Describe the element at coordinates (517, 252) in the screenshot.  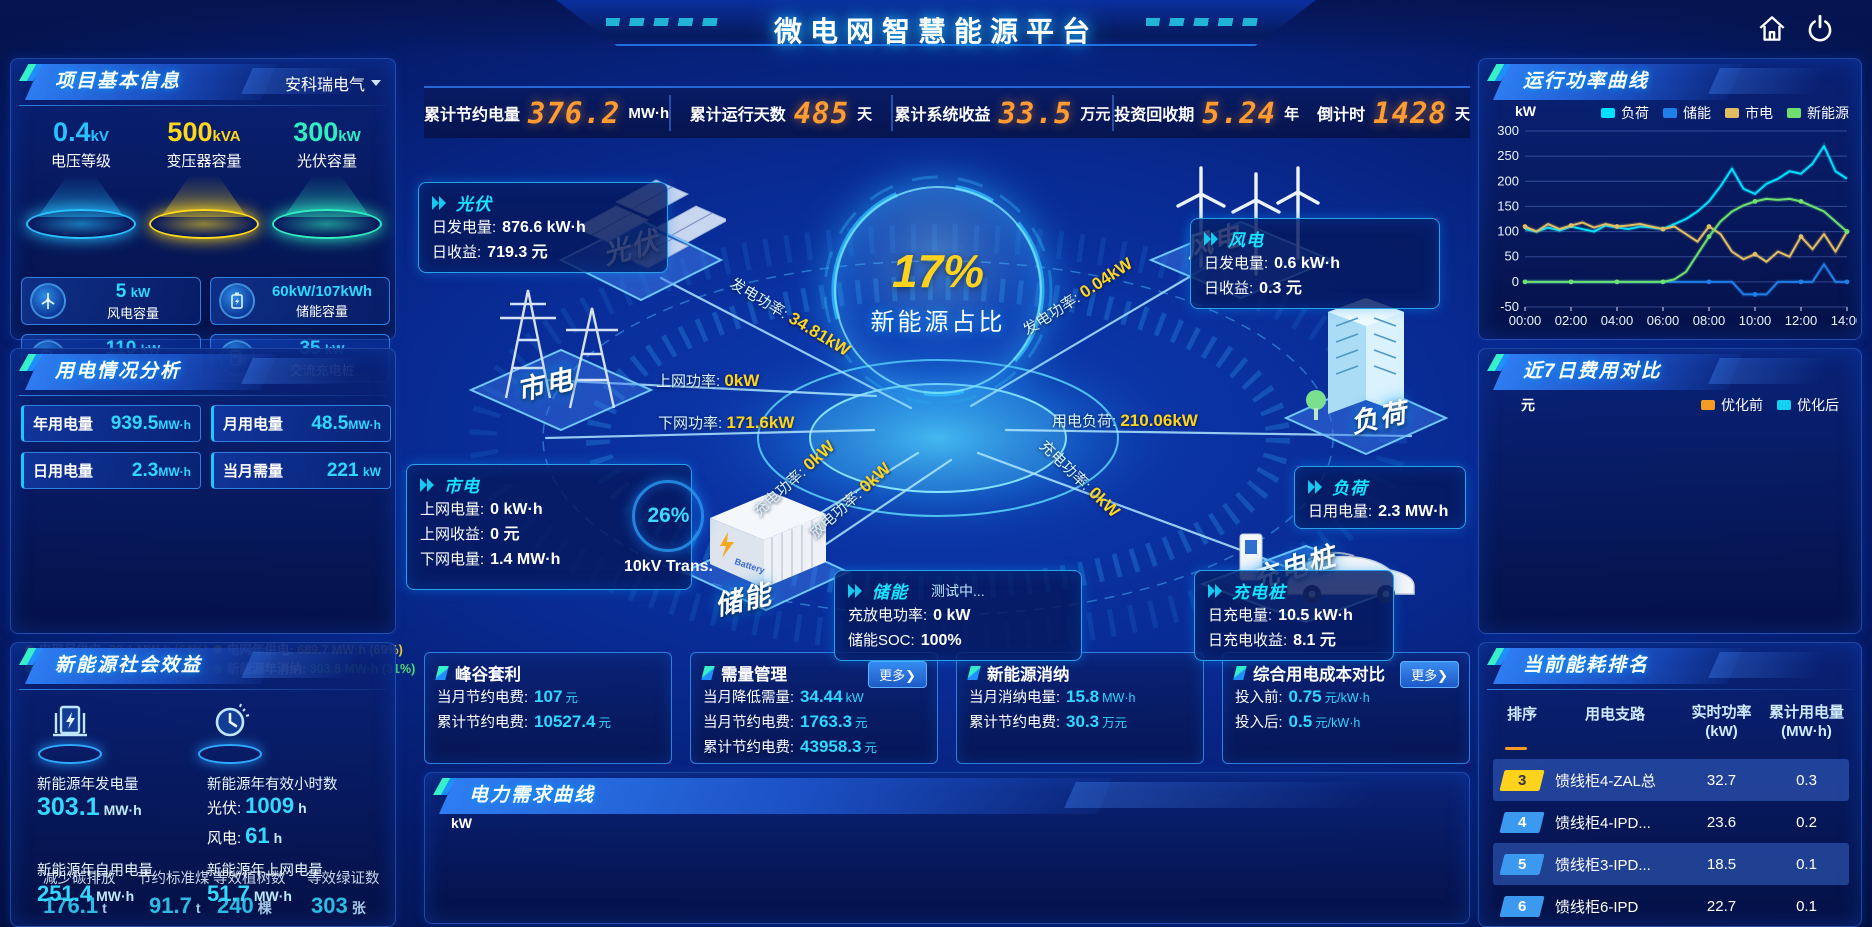
I see `row-value: 719.3 元` at that location.